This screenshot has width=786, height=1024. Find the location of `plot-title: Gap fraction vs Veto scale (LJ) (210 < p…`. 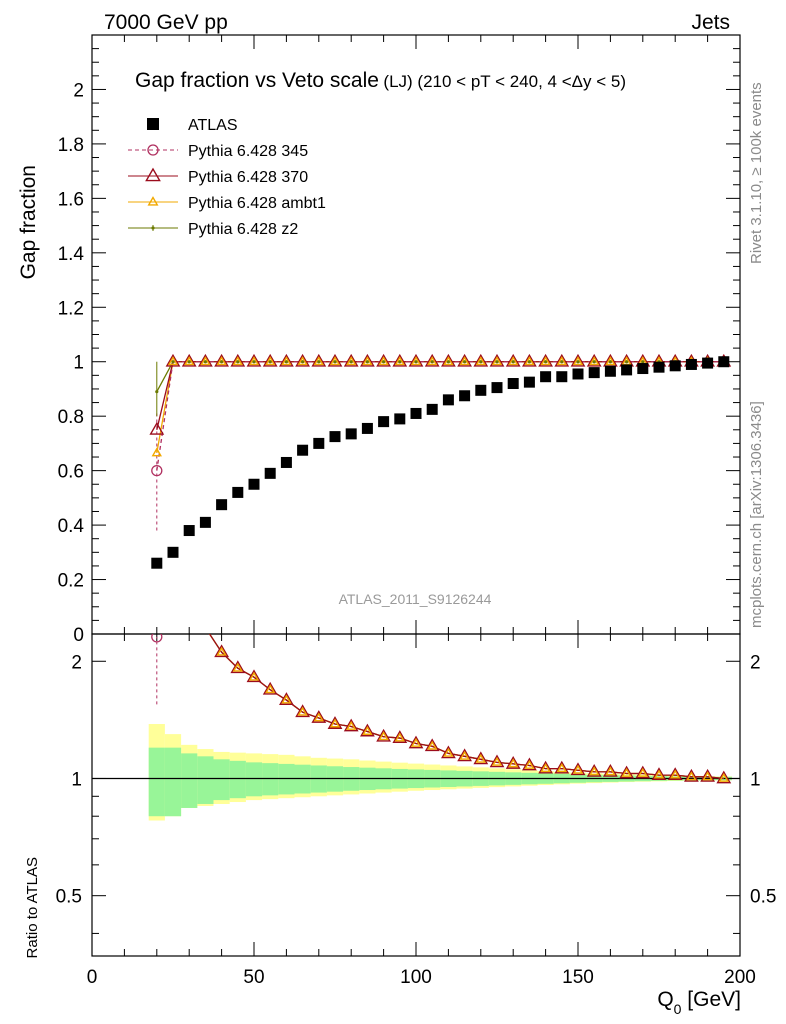

plot-title: Gap fraction vs Veto scale (LJ) (210 < p… is located at coordinates (380, 80).